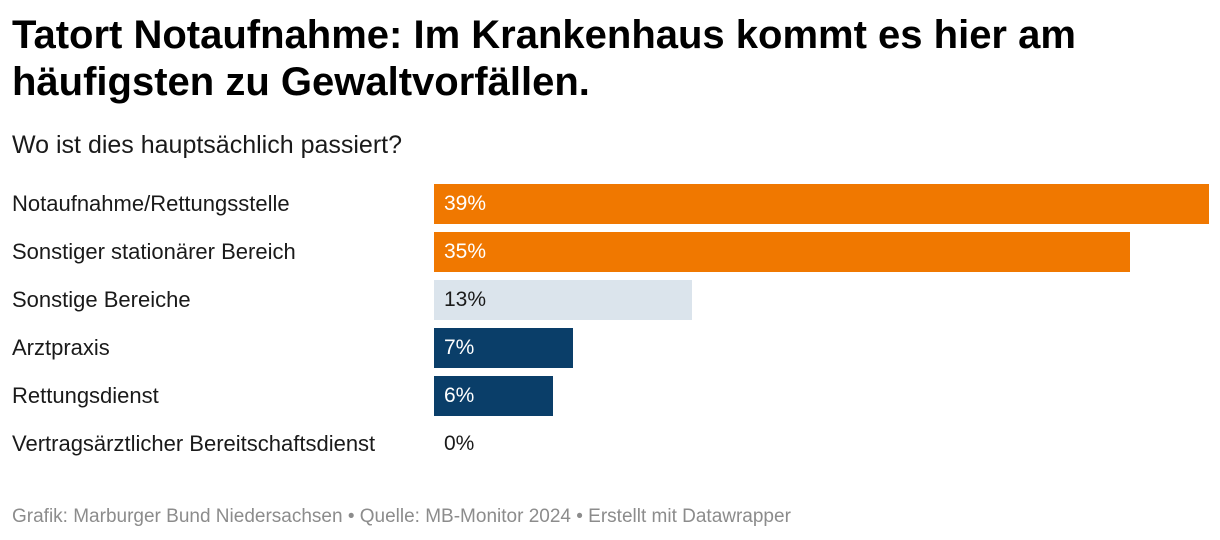  I want to click on category-label: Sonstiger stationärer Bereich, so click(154, 251).